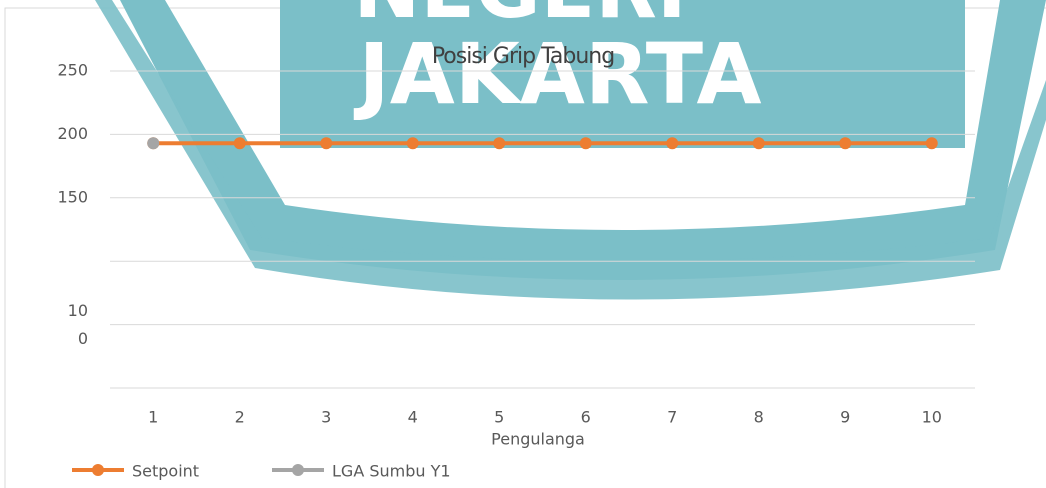  What do you see at coordinates (72, 133) in the screenshot?
I see `y-tick-label: 200` at bounding box center [72, 133].